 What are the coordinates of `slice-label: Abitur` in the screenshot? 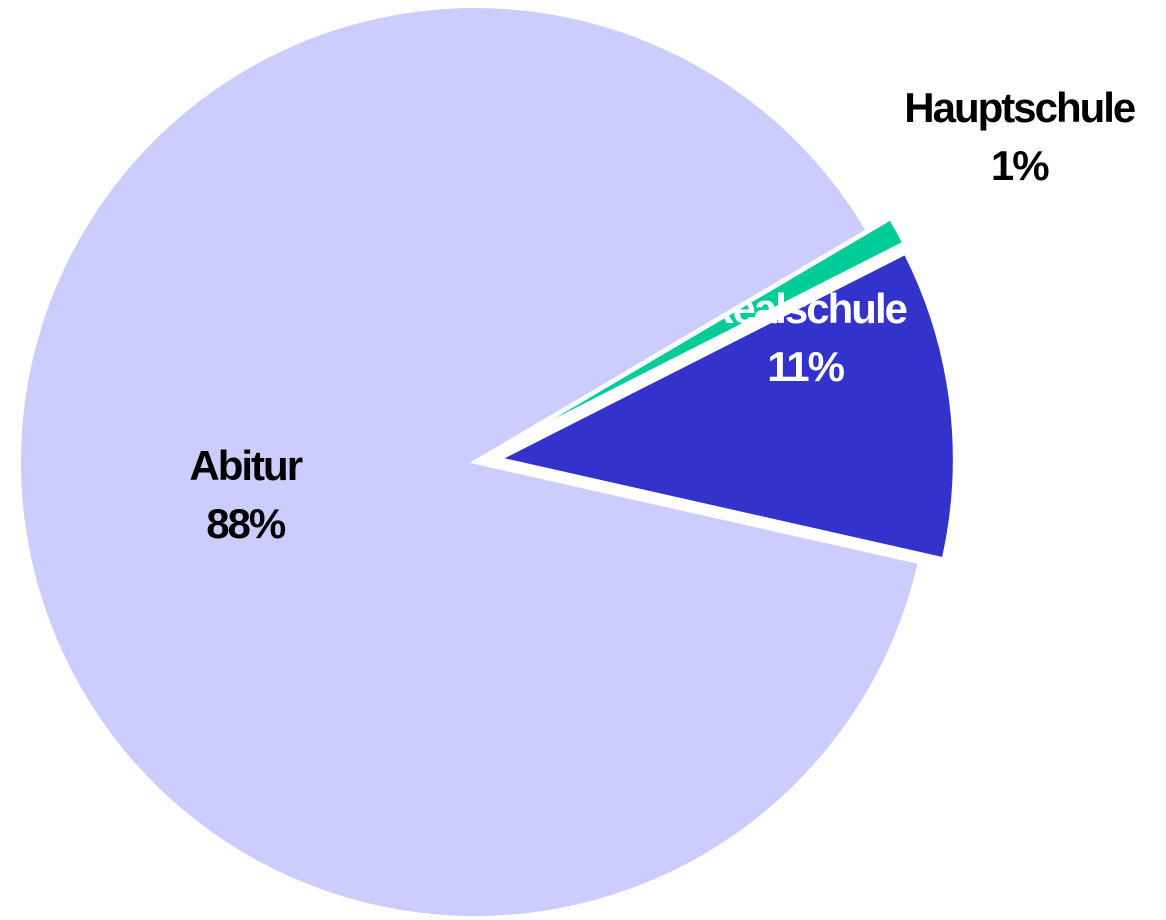 It's located at (245, 465).